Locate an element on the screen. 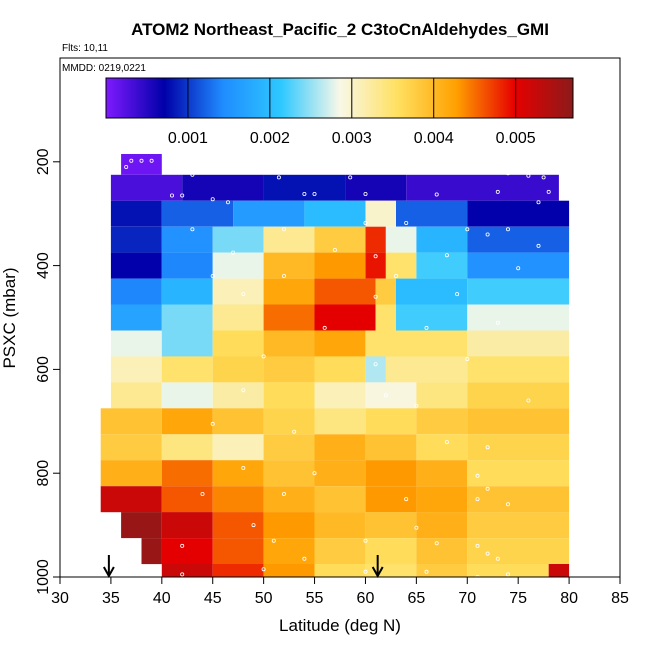  colorbar-tick-label: 0.003 is located at coordinates (352, 138).